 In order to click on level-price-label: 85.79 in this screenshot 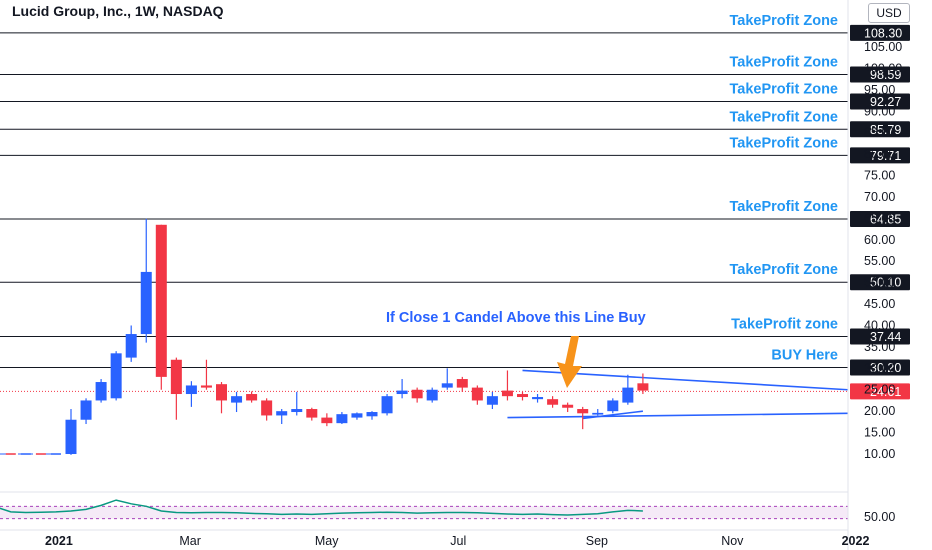, I will do `click(885, 130)`.